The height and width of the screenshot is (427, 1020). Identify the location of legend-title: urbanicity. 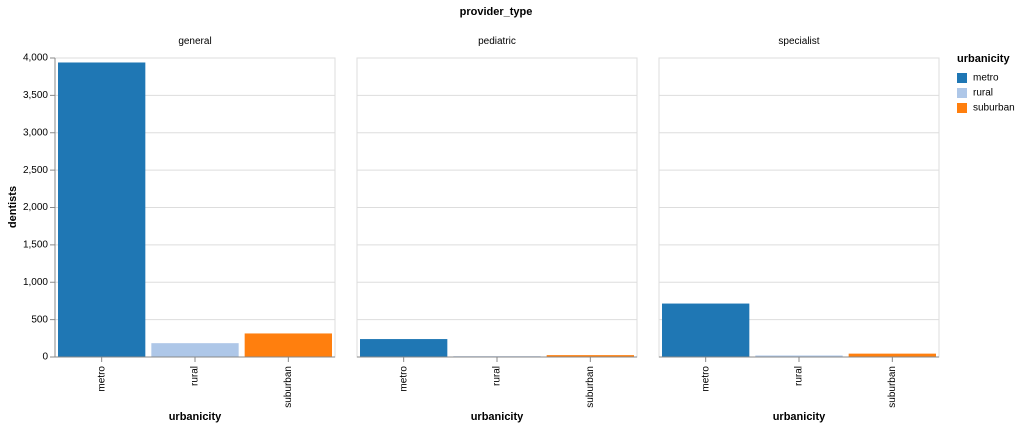
(983, 59).